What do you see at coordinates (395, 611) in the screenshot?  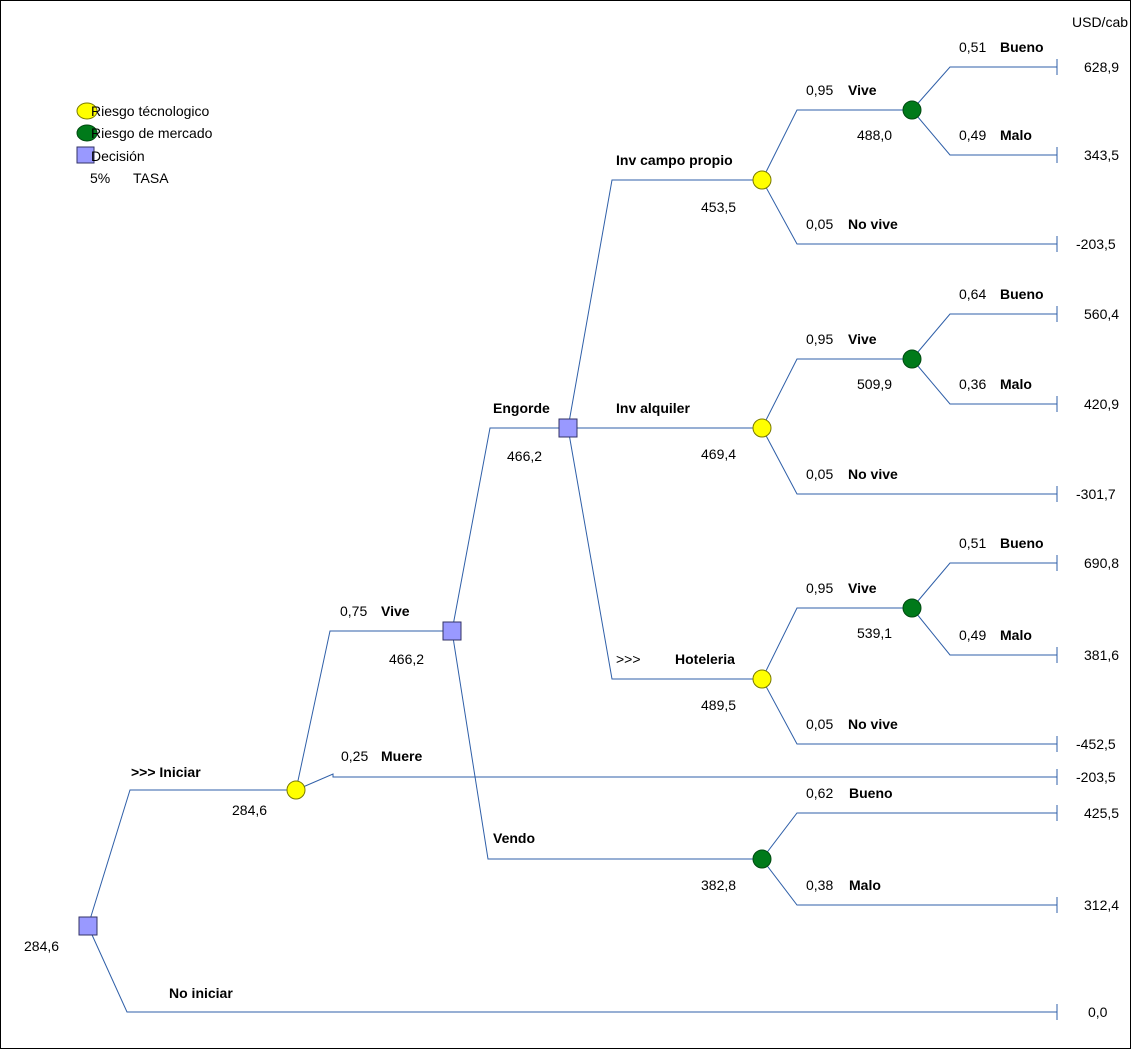 I see `vive-label: Vive` at bounding box center [395, 611].